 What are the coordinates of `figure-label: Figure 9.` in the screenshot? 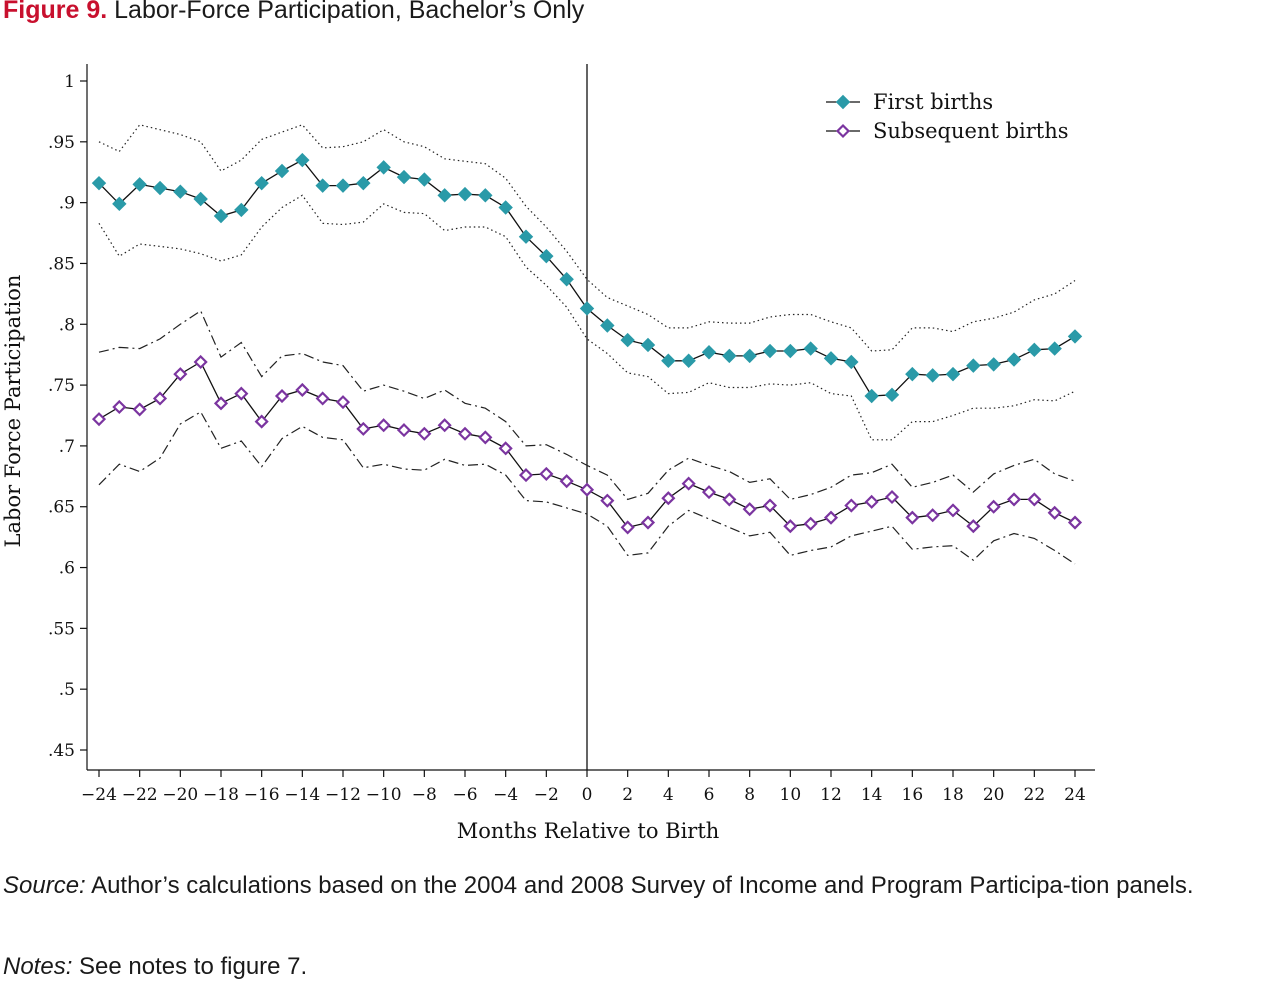 It's located at (55, 12).